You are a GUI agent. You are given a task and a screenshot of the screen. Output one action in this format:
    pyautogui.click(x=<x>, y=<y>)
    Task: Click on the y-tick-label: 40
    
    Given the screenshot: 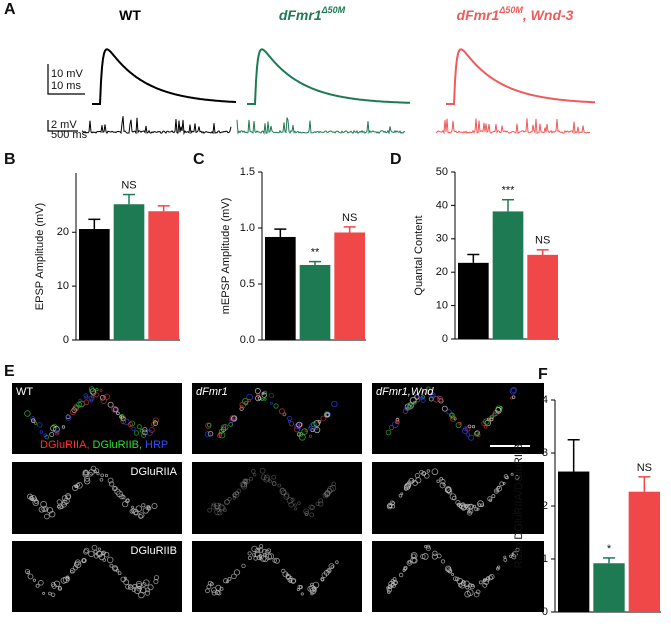 What is the action you would take?
    pyautogui.click(x=442, y=205)
    